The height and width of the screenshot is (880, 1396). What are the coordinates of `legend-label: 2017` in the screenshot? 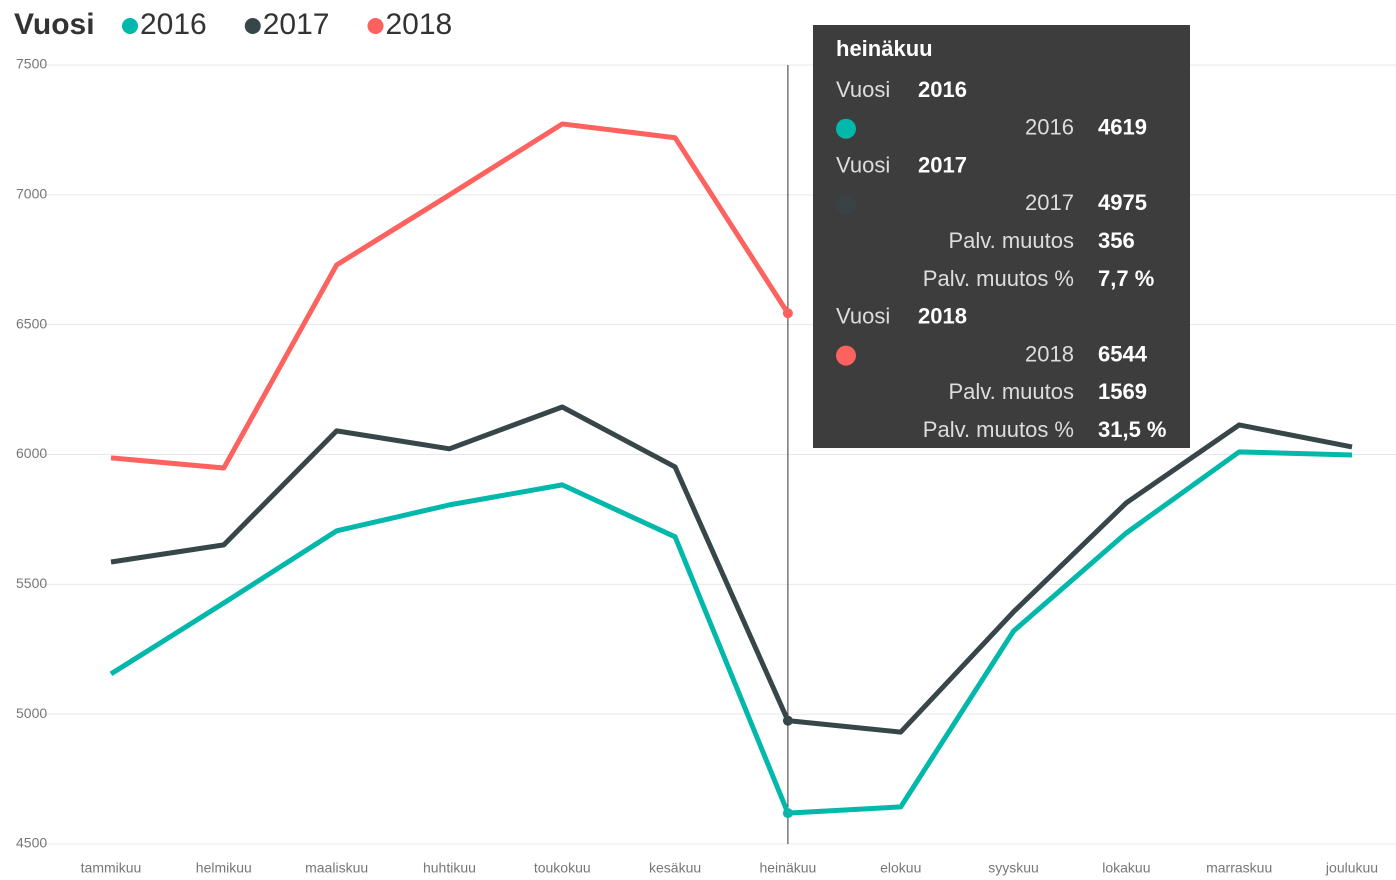 It's located at (296, 24).